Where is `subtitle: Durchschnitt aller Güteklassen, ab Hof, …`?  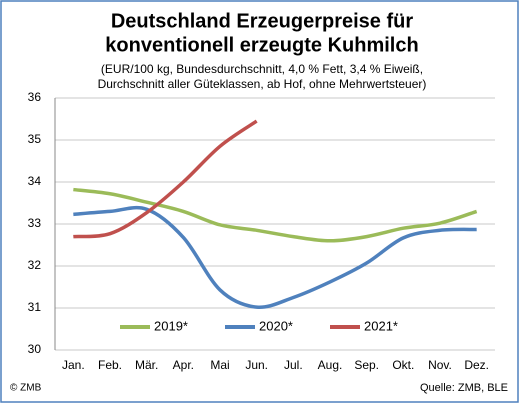 subtitle: Durchschnitt aller Güteklassen, ab Hof, … is located at coordinates (262, 84).